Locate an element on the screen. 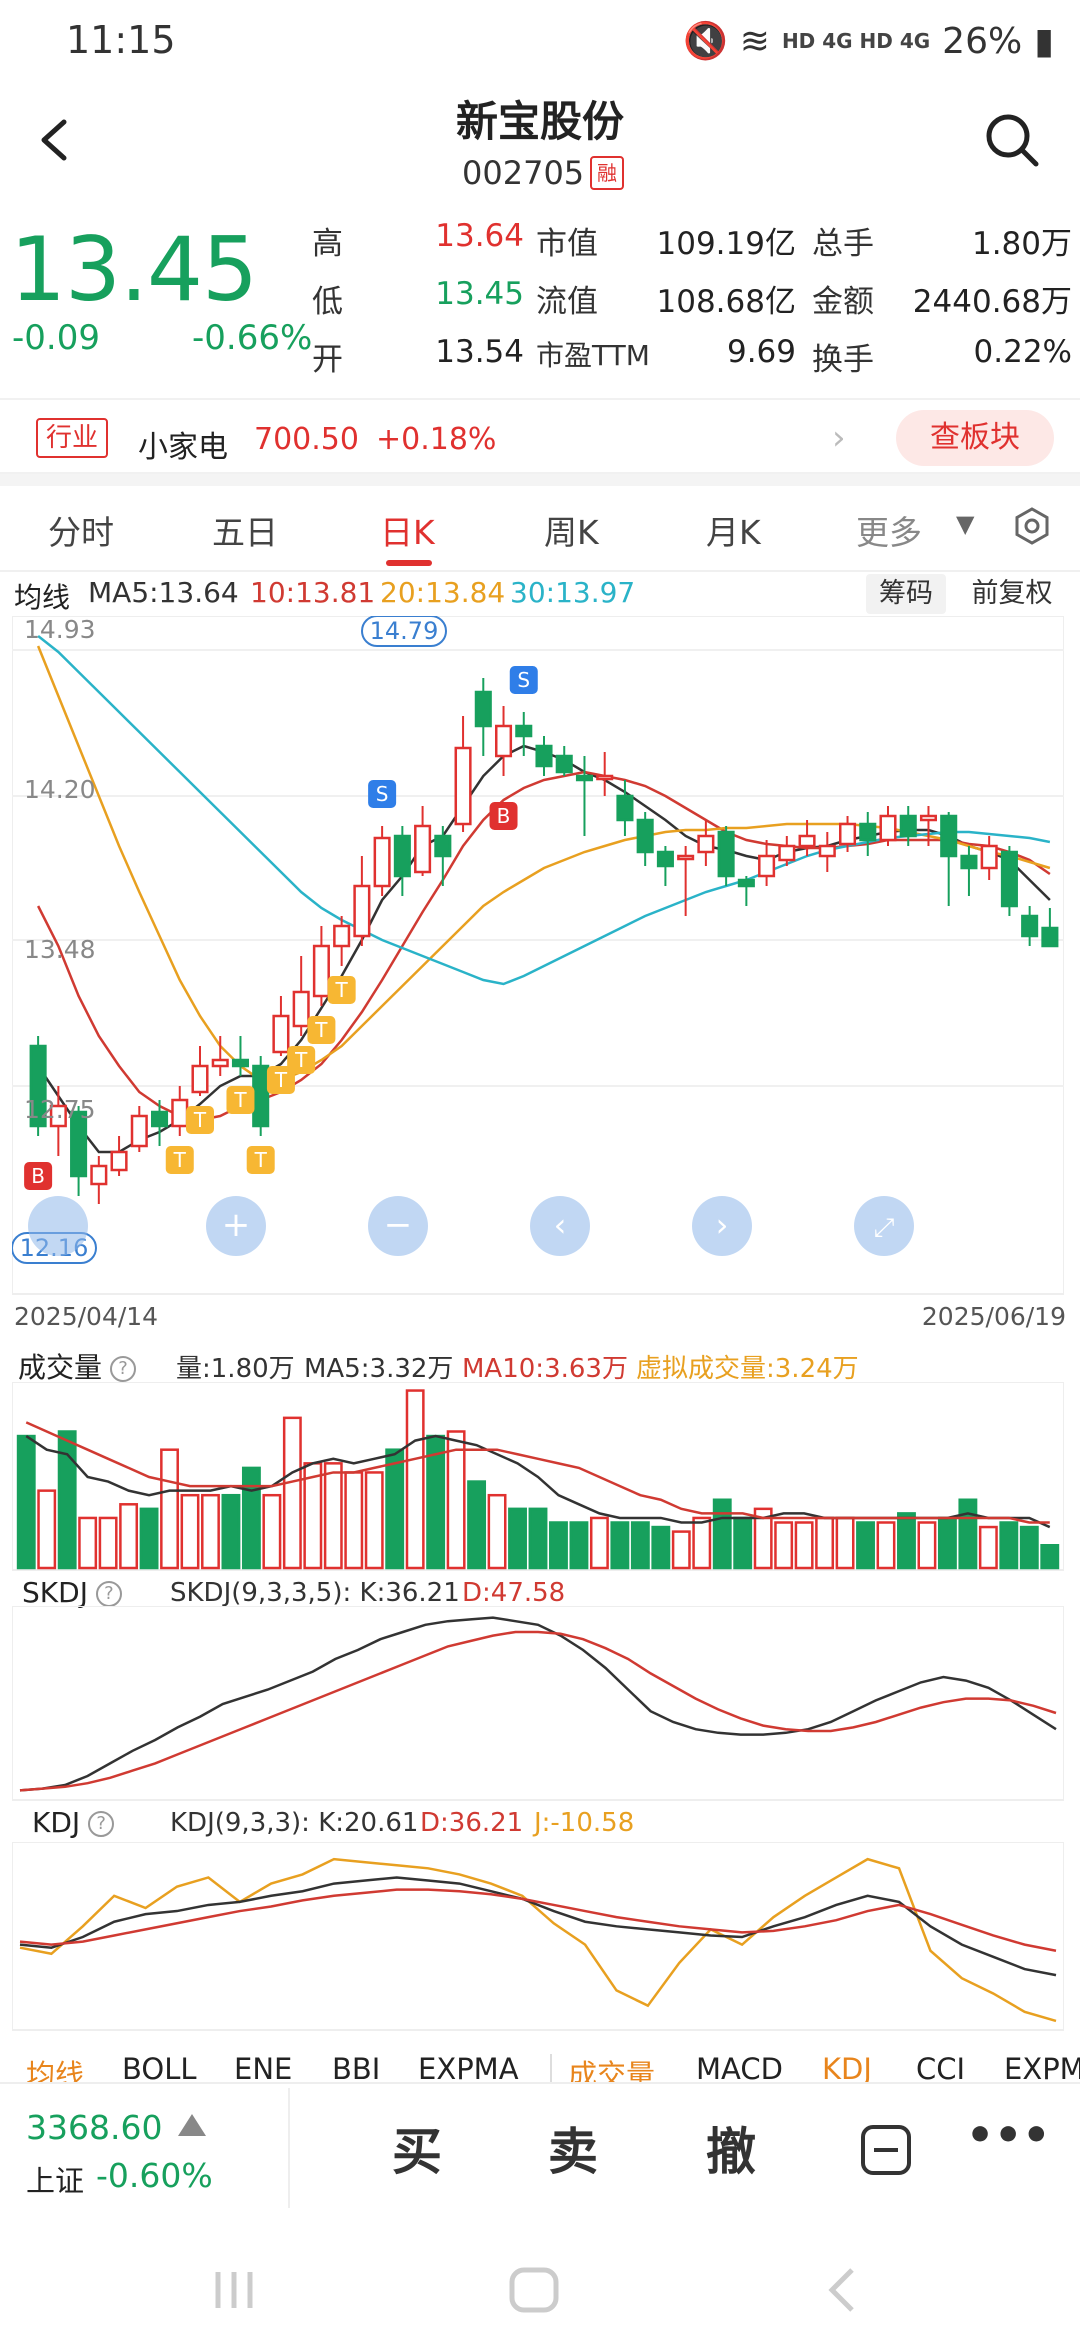 The width and height of the screenshot is (1080, 2340). back-nav-icon is located at coordinates (841, 2290).